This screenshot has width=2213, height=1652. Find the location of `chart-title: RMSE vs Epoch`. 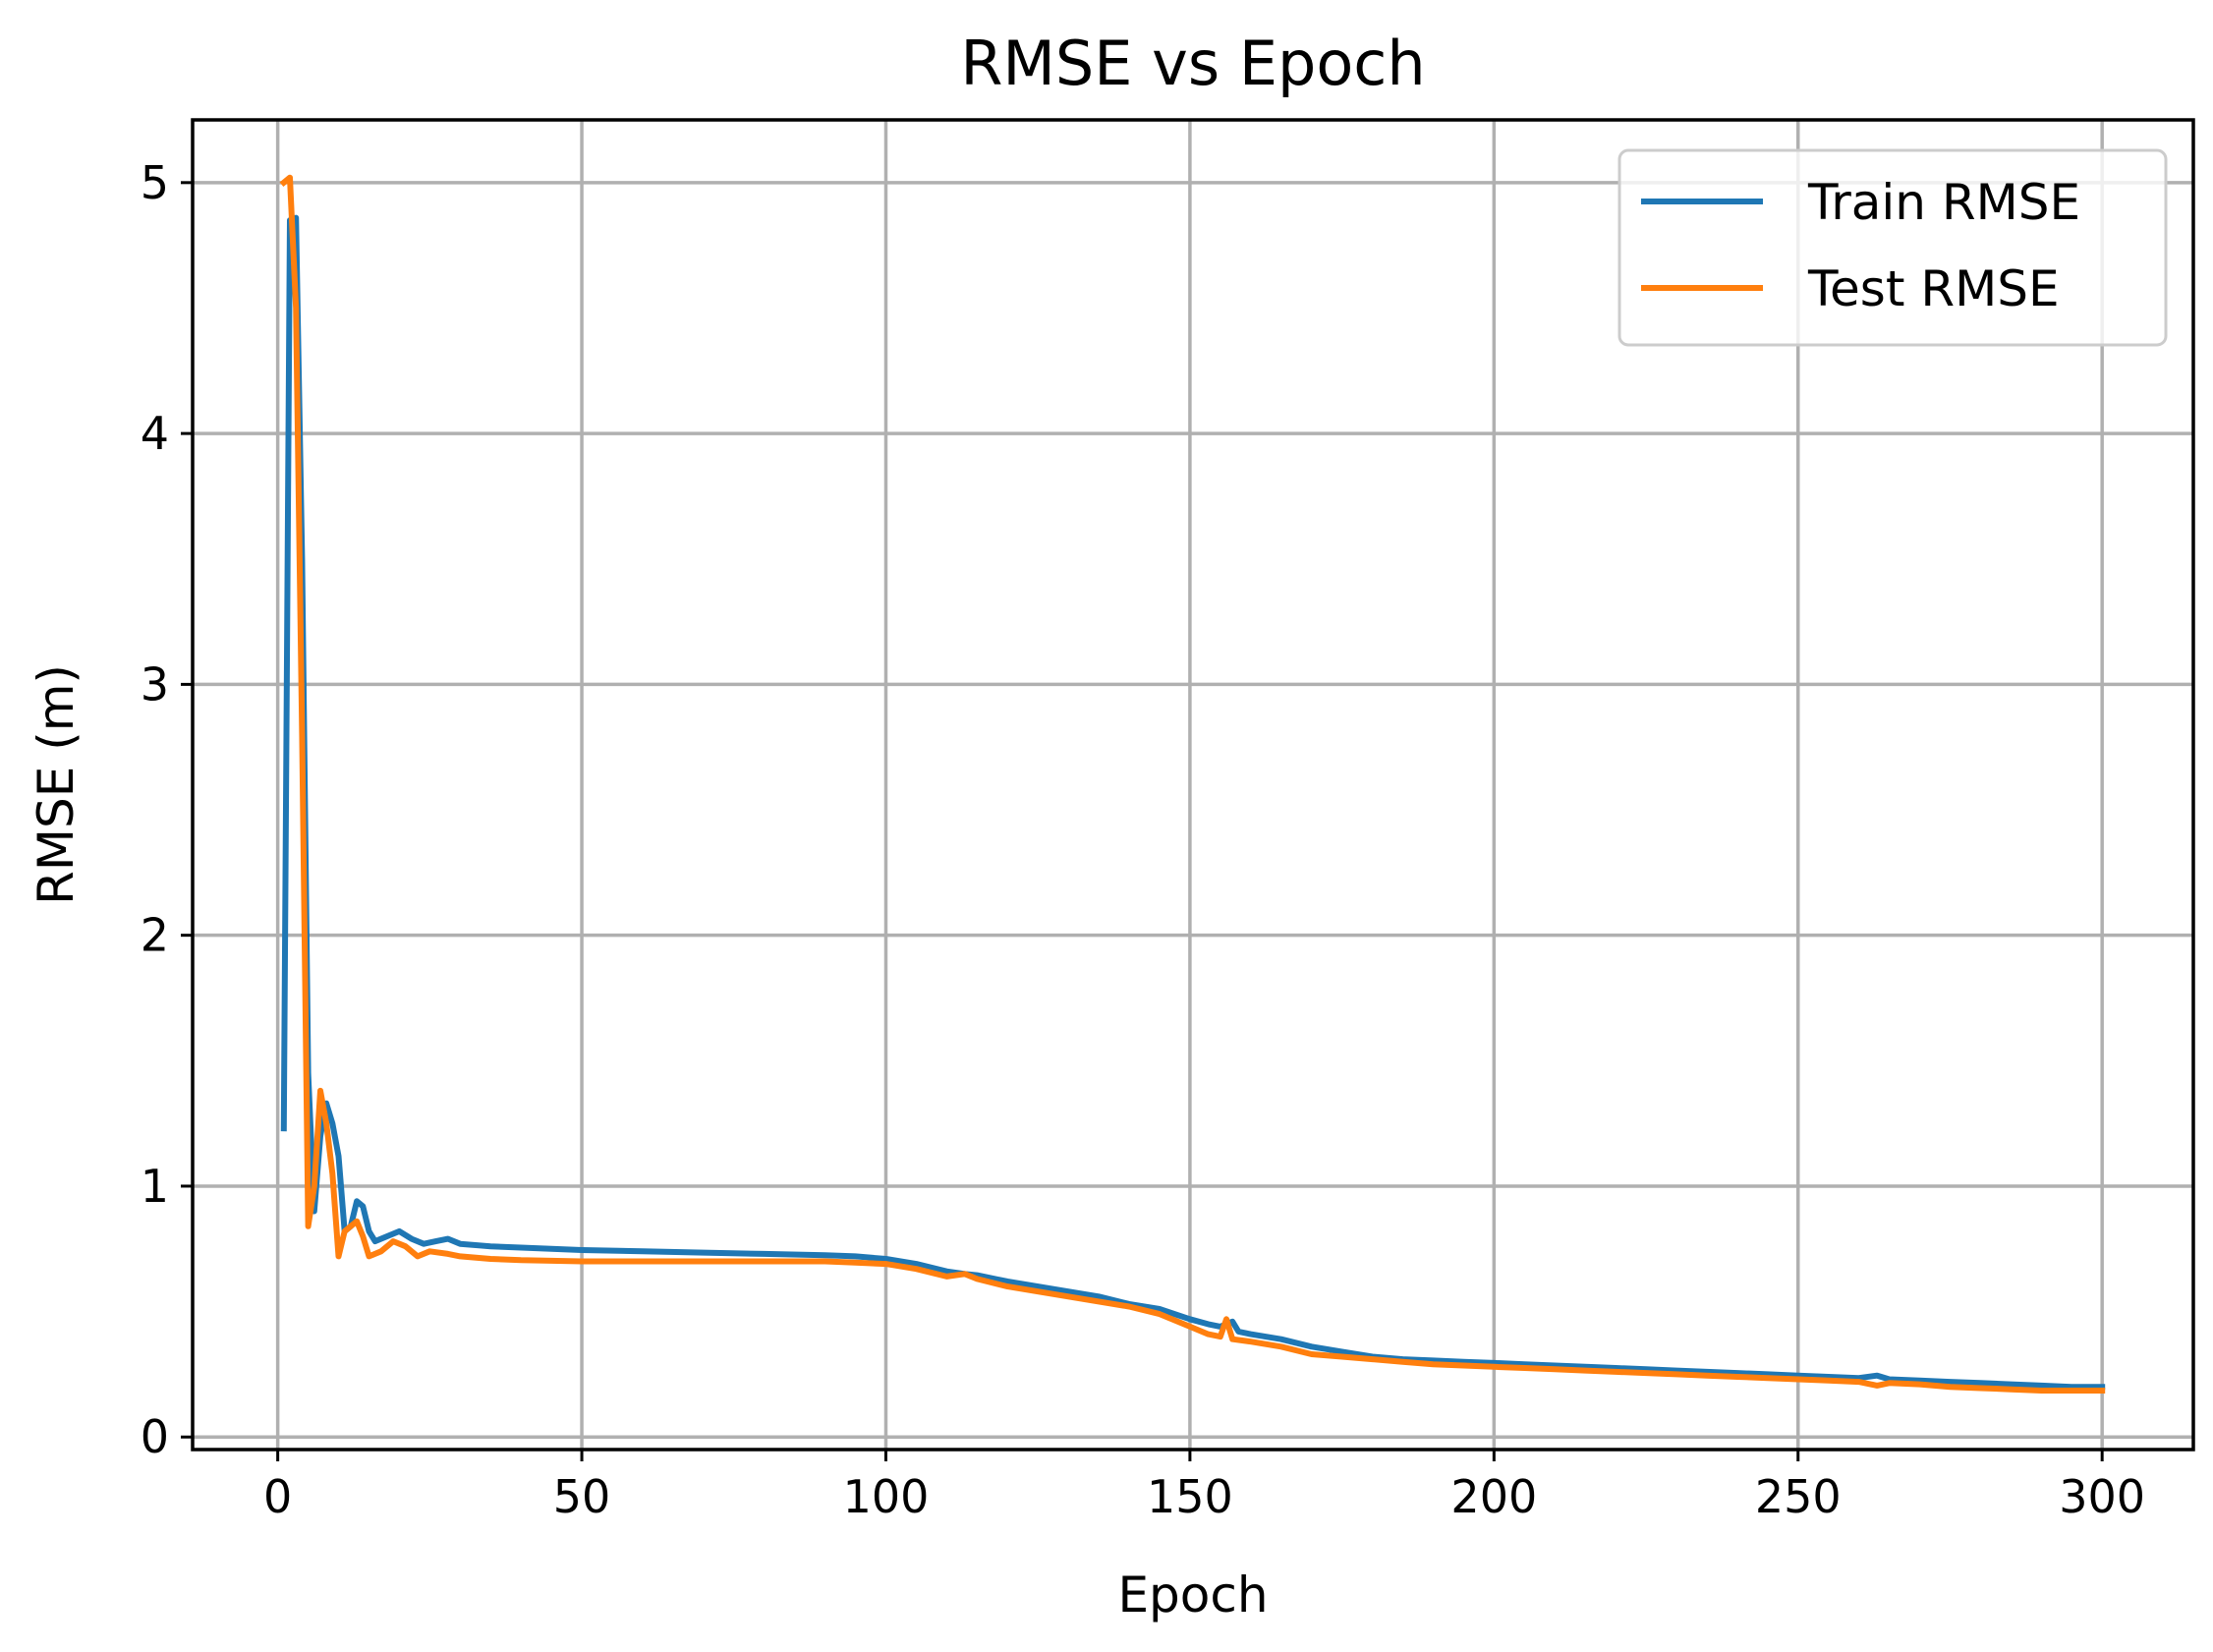

chart-title: RMSE vs Epoch is located at coordinates (1193, 63).